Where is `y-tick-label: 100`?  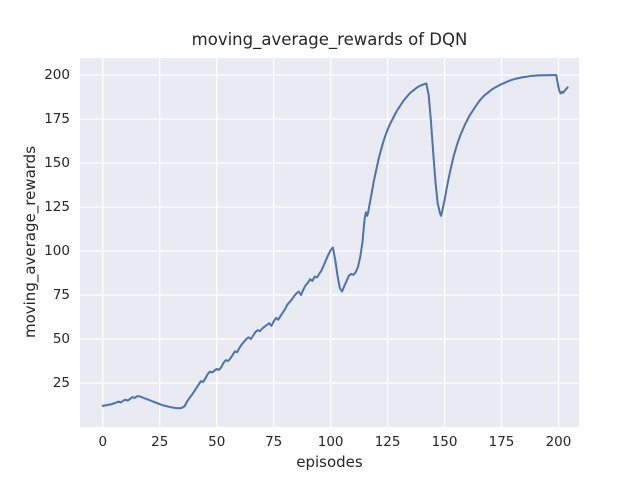 y-tick-label: 100 is located at coordinates (57, 251).